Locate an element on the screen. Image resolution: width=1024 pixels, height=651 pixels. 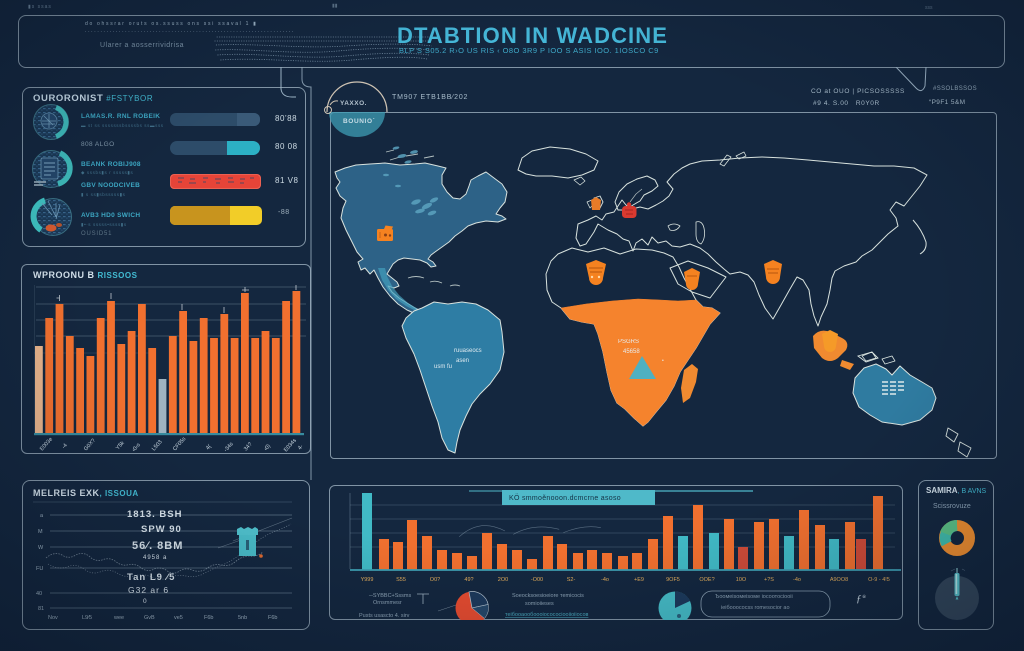
svg-text: ѕоmіоііеѕеѕ is located at coordinates (539, 604).